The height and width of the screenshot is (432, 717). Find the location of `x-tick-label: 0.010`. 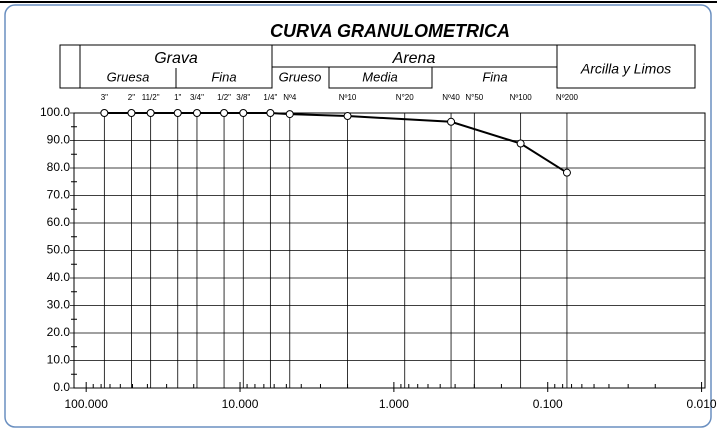

x-tick-label: 0.010 is located at coordinates (702, 404).